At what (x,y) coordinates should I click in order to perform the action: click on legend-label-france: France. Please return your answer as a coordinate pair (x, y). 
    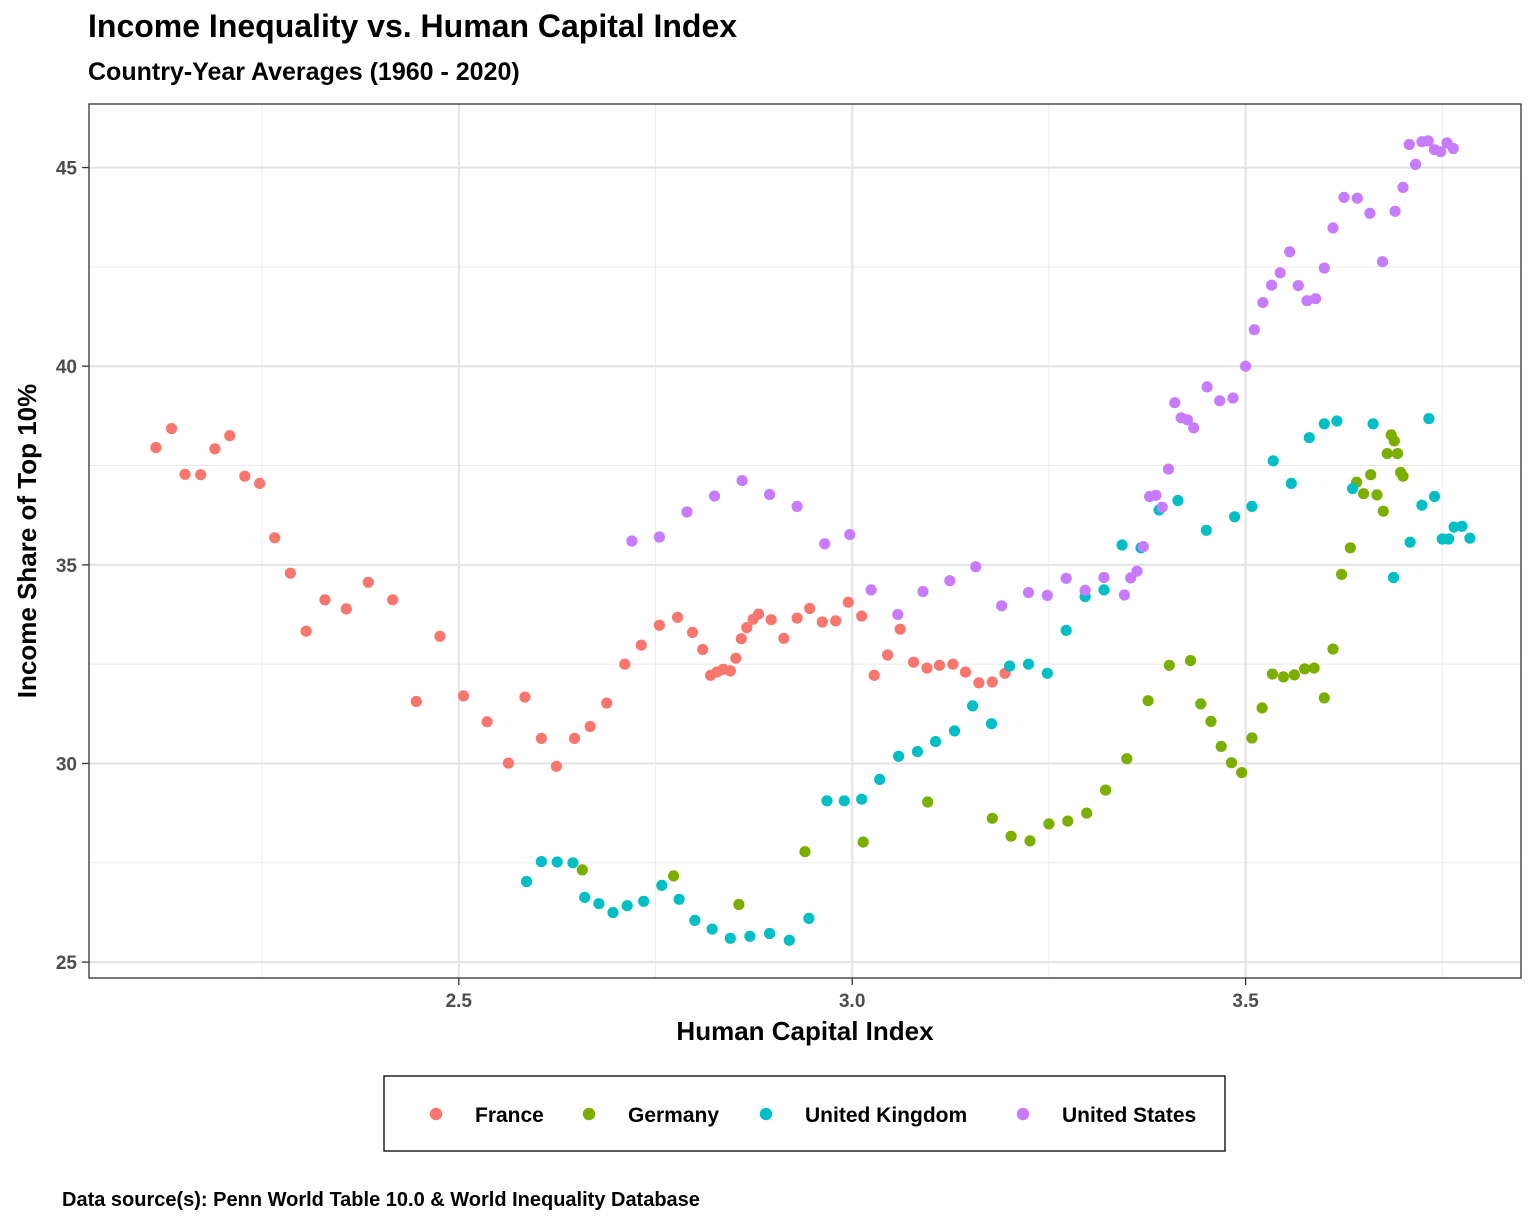
    Looking at the image, I should click on (509, 1115).